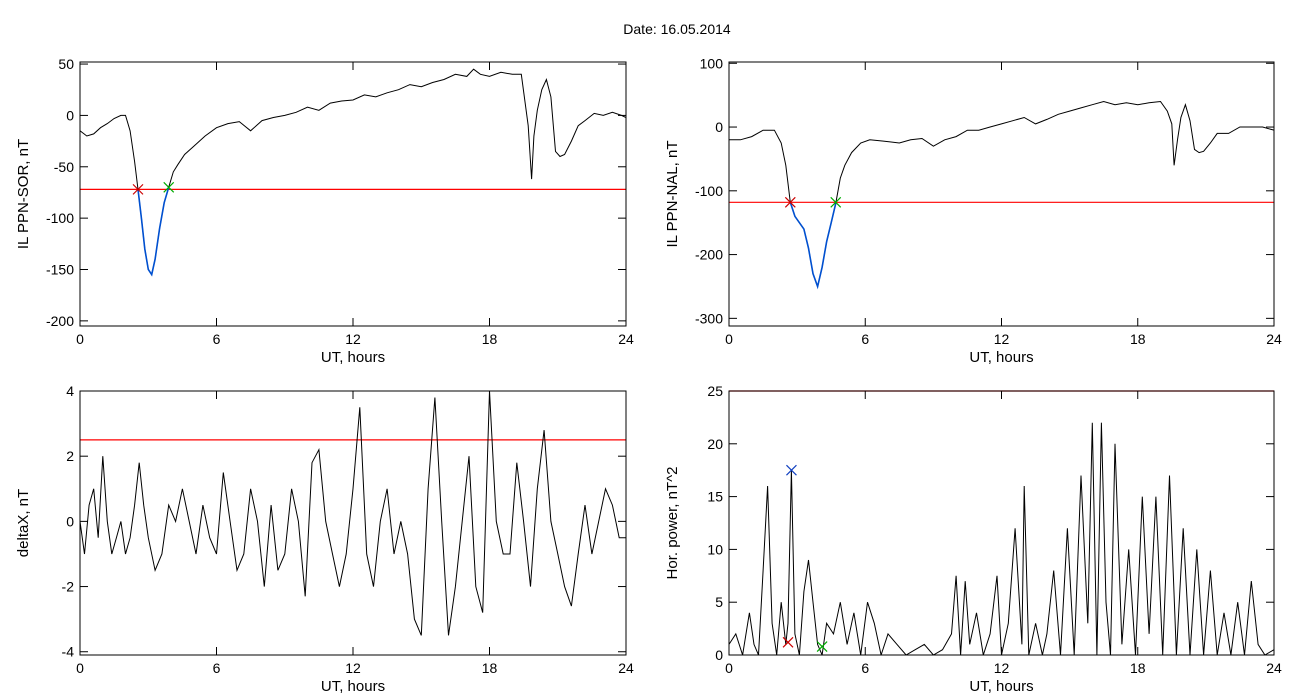 This screenshot has width=1300, height=700. Describe the element at coordinates (68, 587) in the screenshot. I see `y-tick-label: -2` at that location.